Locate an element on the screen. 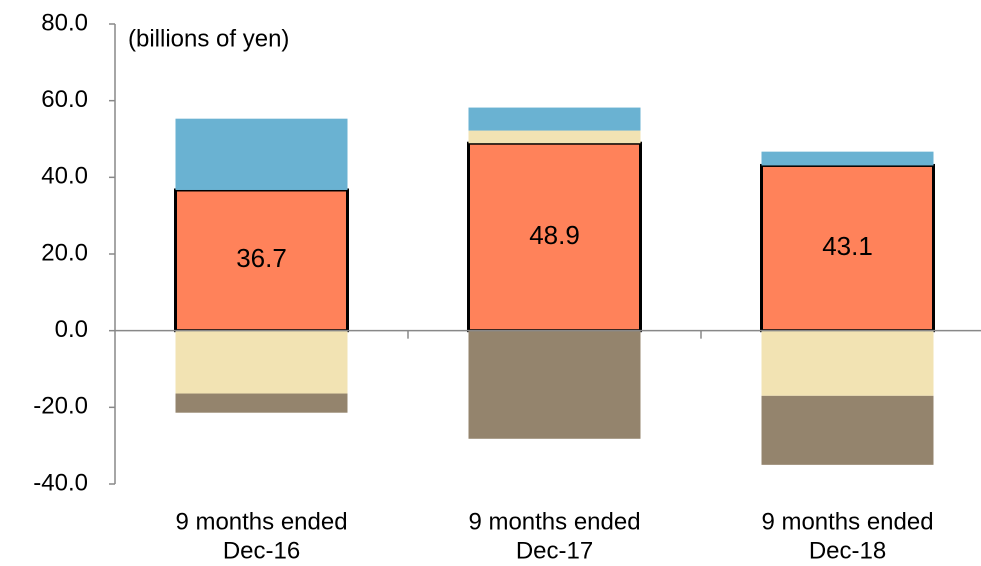 This screenshot has width=981, height=566. x-tick-label: Dec-16 is located at coordinates (261, 550).